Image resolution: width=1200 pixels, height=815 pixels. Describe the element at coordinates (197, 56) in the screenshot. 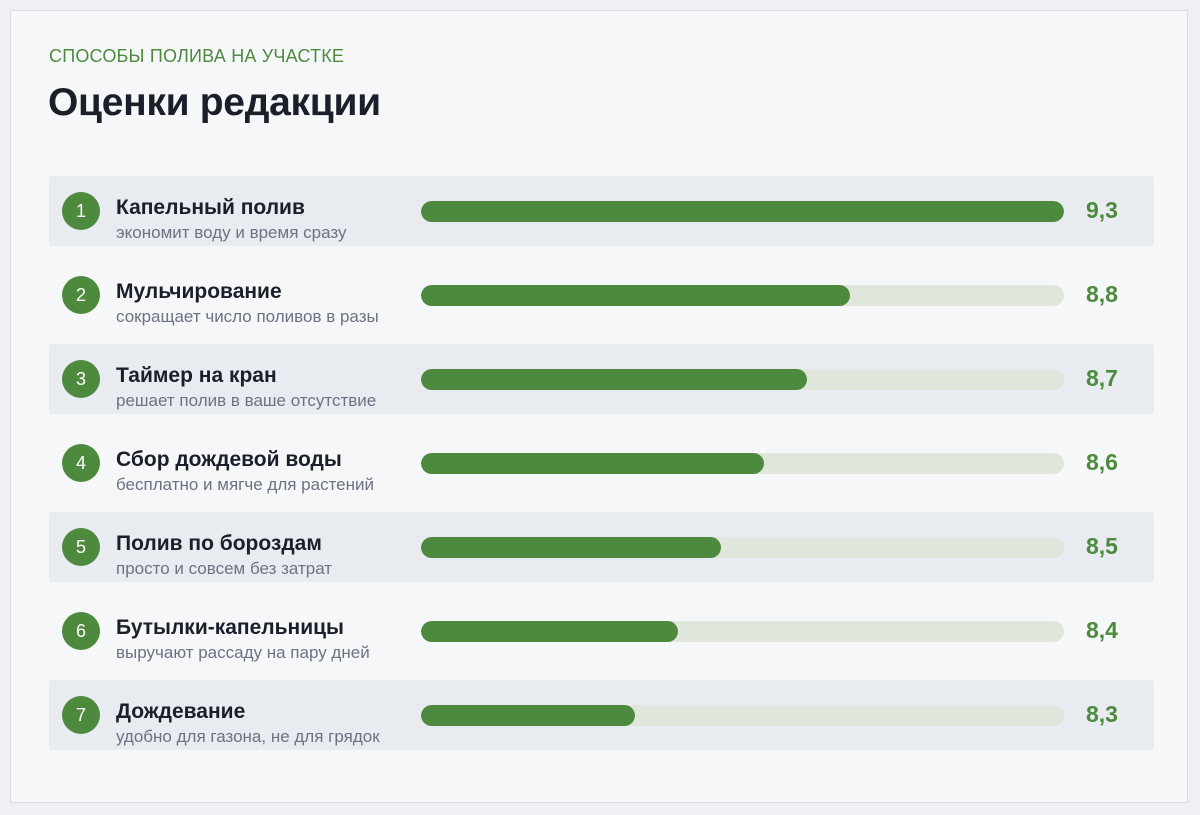

I see `section-kicker: СПОСОБЫ ПОЛИВА НА УЧАСТКЕ` at that location.